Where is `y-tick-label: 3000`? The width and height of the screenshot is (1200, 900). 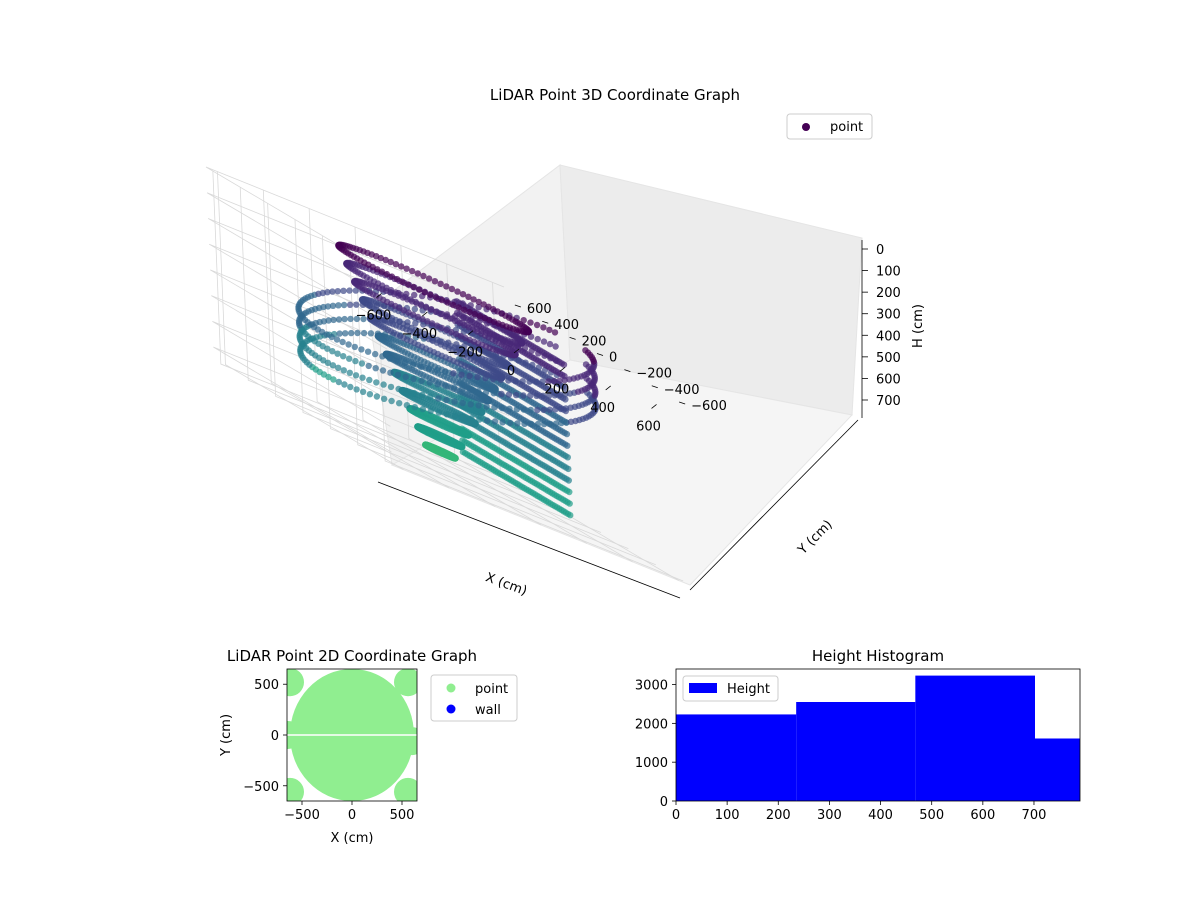 y-tick-label: 3000 is located at coordinates (651, 686).